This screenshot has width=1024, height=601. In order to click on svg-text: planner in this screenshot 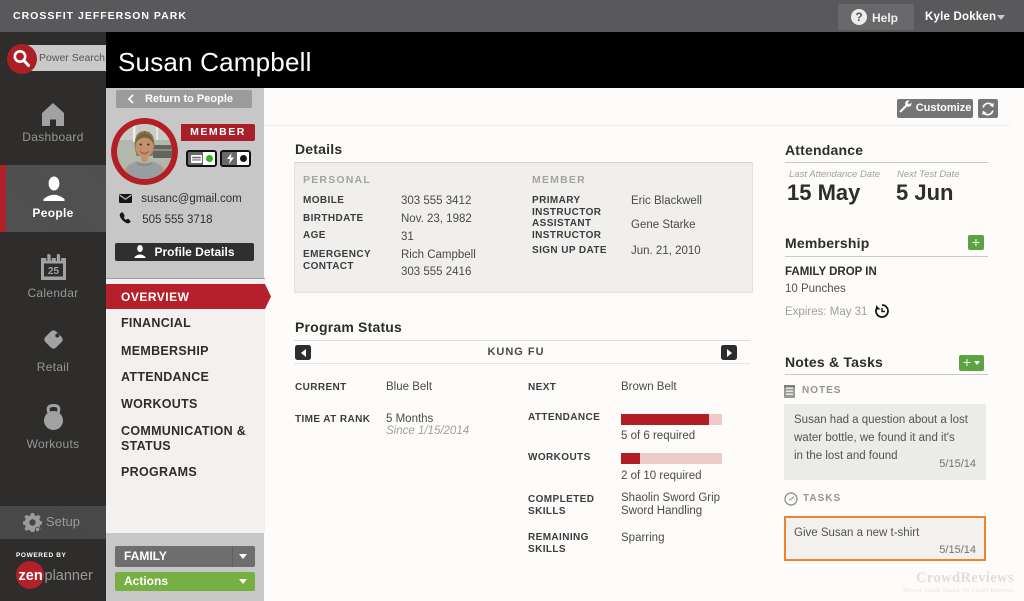, I will do `click(69, 576)`.